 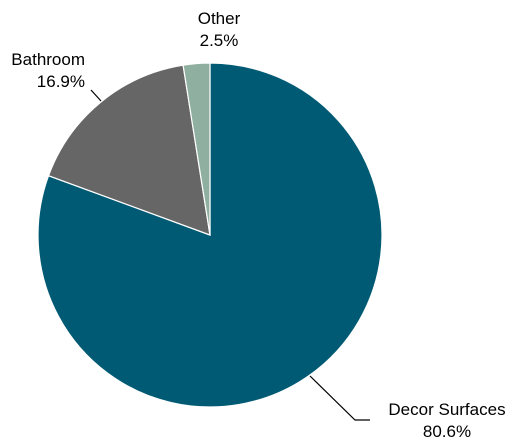 What do you see at coordinates (446, 409) in the screenshot?
I see `slice-label-decor-surfaces: Decor Surfaces` at bounding box center [446, 409].